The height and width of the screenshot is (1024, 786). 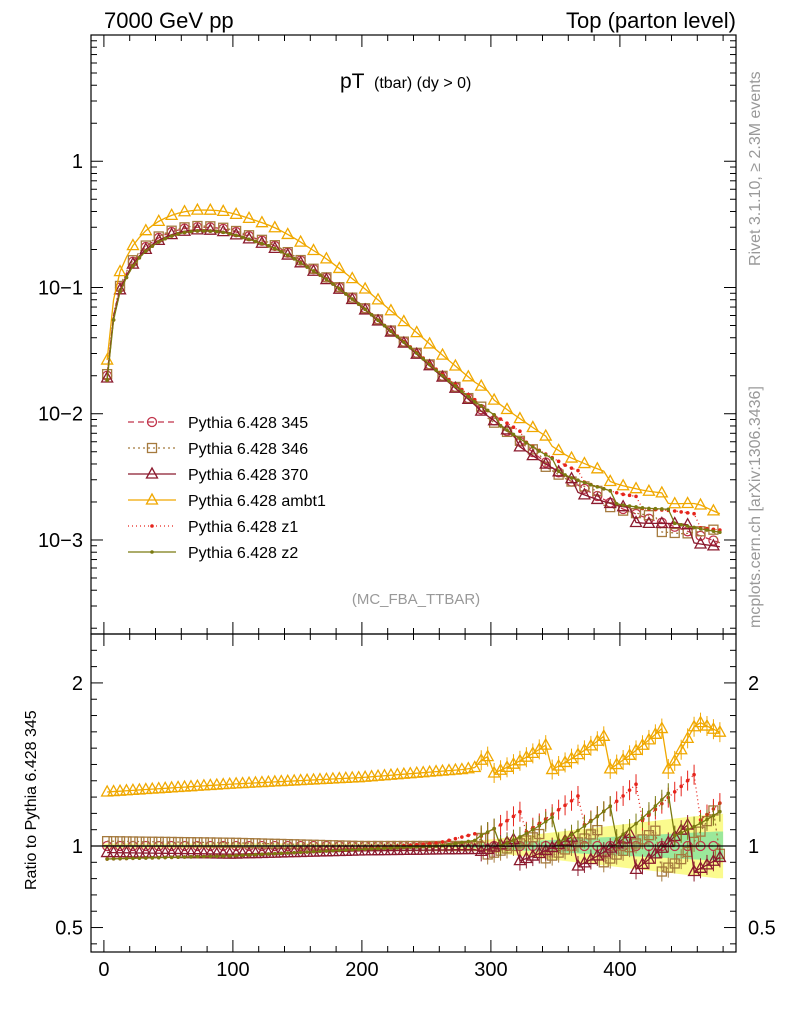 I want to click on legend-label: Pythia 6.428 346, so click(x=248, y=449).